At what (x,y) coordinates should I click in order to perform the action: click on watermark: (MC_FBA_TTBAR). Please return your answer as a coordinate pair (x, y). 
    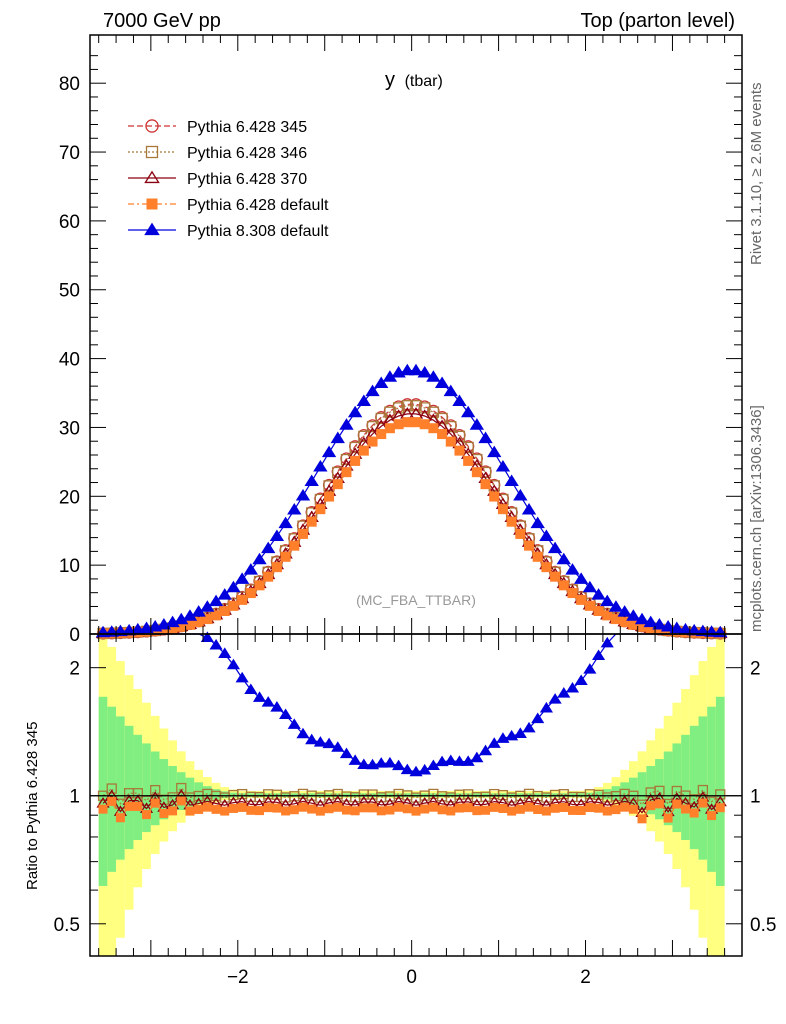
    Looking at the image, I should click on (416, 600).